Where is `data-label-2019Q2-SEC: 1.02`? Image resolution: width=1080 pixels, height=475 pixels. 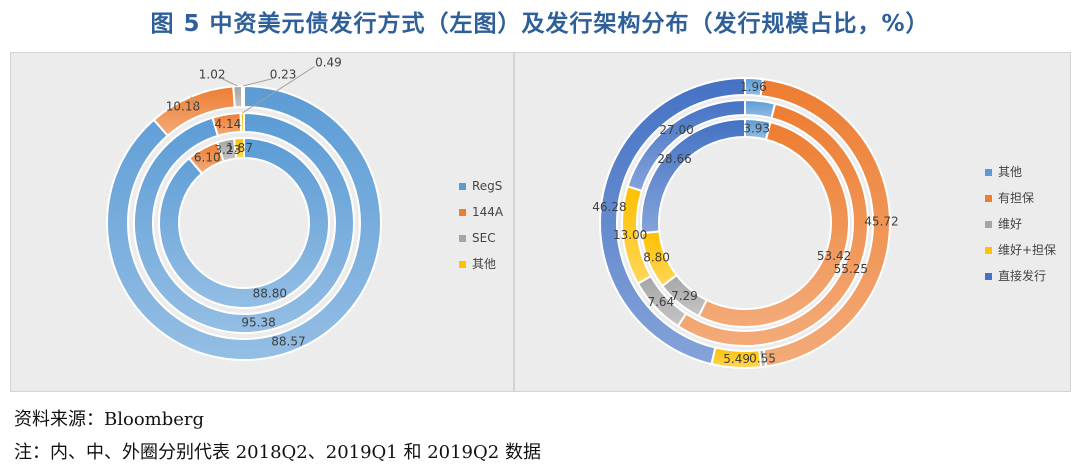
data-label-2019Q2-SEC: 1.02 is located at coordinates (212, 75).